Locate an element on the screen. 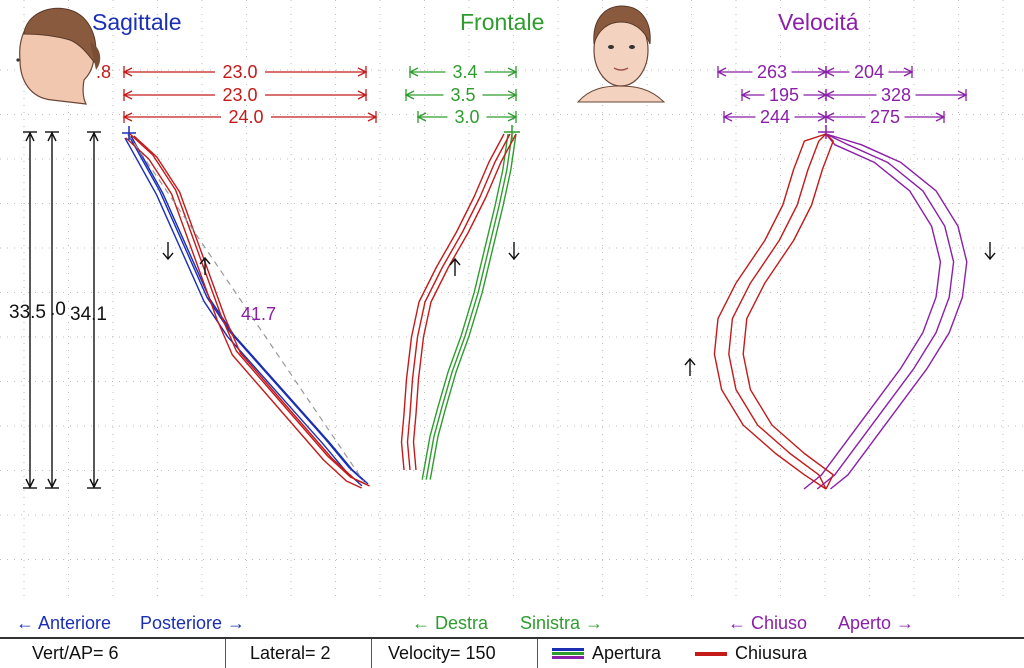 The width and height of the screenshot is (1024, 668). velocity-measure-open-3: 275 is located at coordinates (885, 117).